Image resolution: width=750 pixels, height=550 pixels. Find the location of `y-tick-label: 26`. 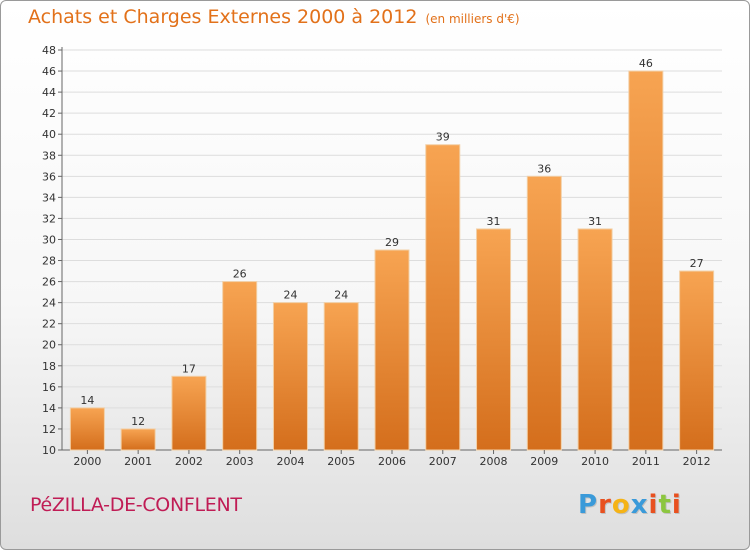

y-tick-label: 26 is located at coordinates (49, 282).